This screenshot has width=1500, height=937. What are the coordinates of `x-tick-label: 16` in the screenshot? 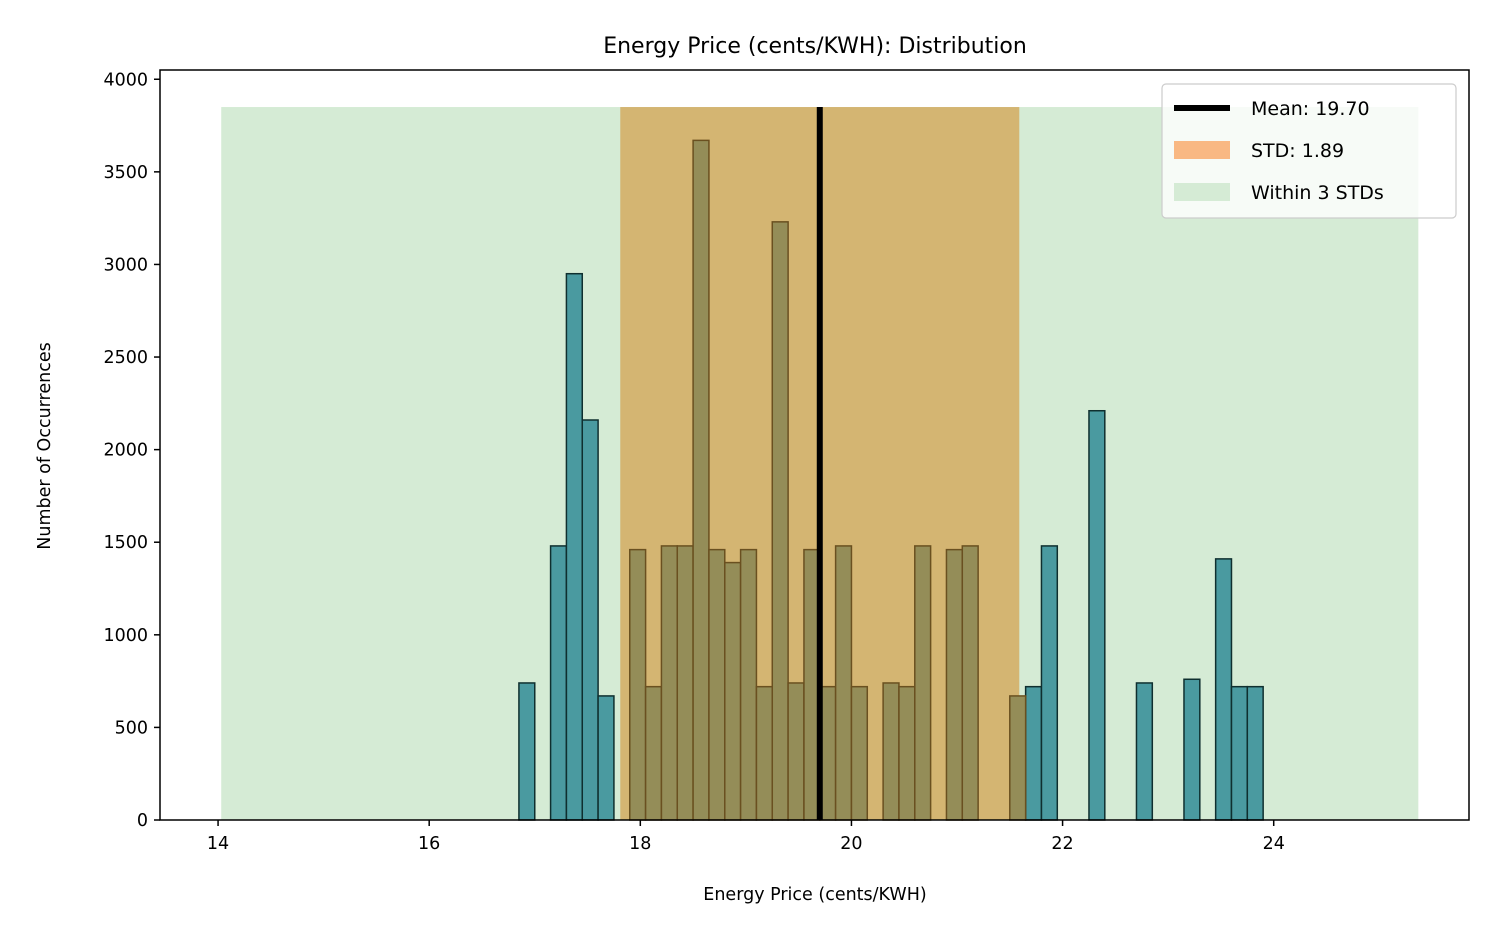 It's located at (429, 844).